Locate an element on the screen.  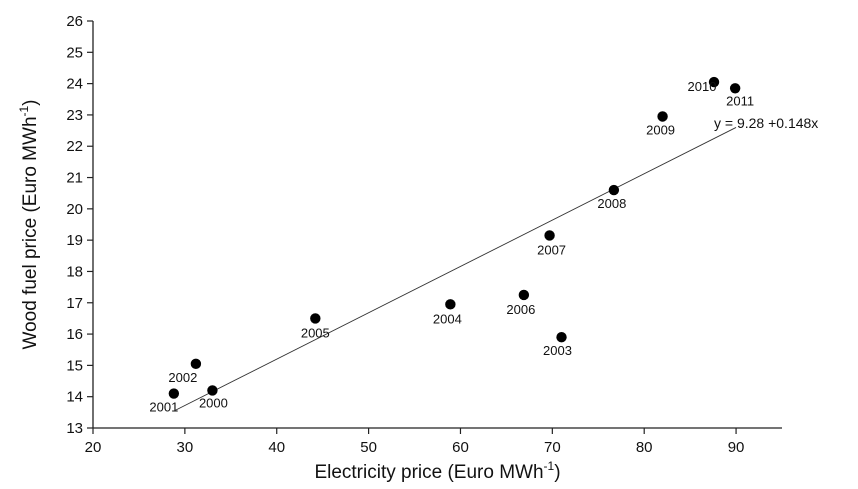
point-label-2009: 2009 is located at coordinates (660, 129).